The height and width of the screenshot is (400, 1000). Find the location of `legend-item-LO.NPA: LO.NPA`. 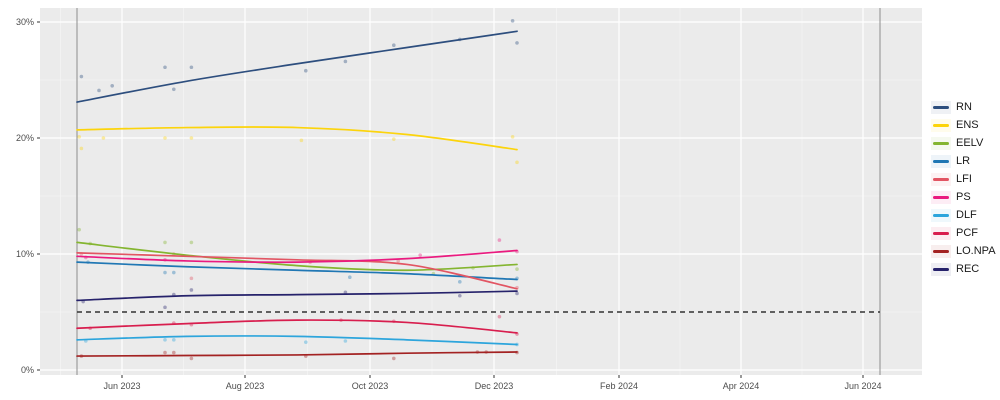

legend-item-LO.NPA: LO.NPA is located at coordinates (963, 251).